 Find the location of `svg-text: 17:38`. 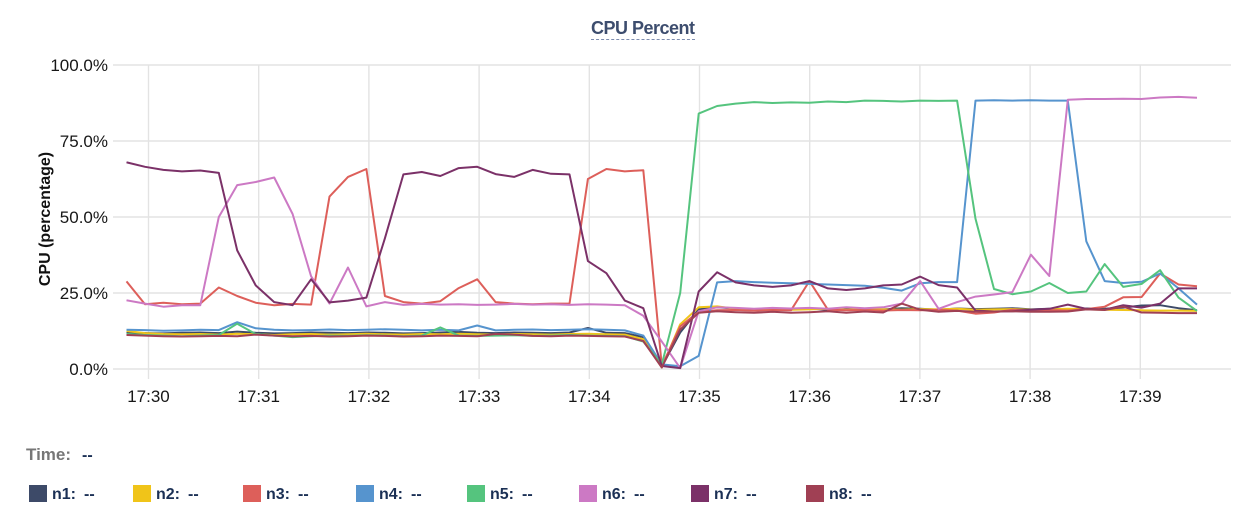

svg-text: 17:38 is located at coordinates (1030, 396).